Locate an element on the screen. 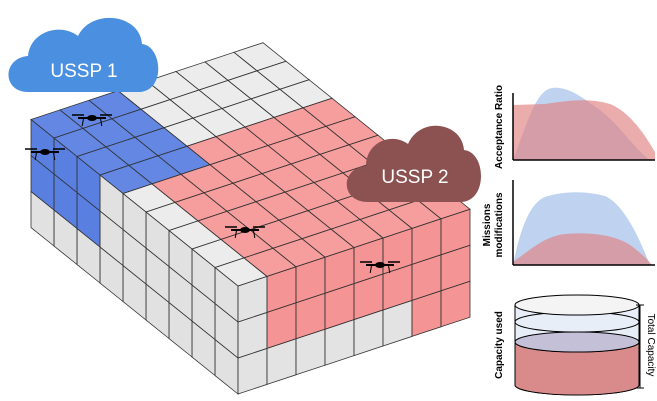 This screenshot has height=401, width=657. capacity-cylinder: Capacity used Total Capacity is located at coordinates (575, 345).